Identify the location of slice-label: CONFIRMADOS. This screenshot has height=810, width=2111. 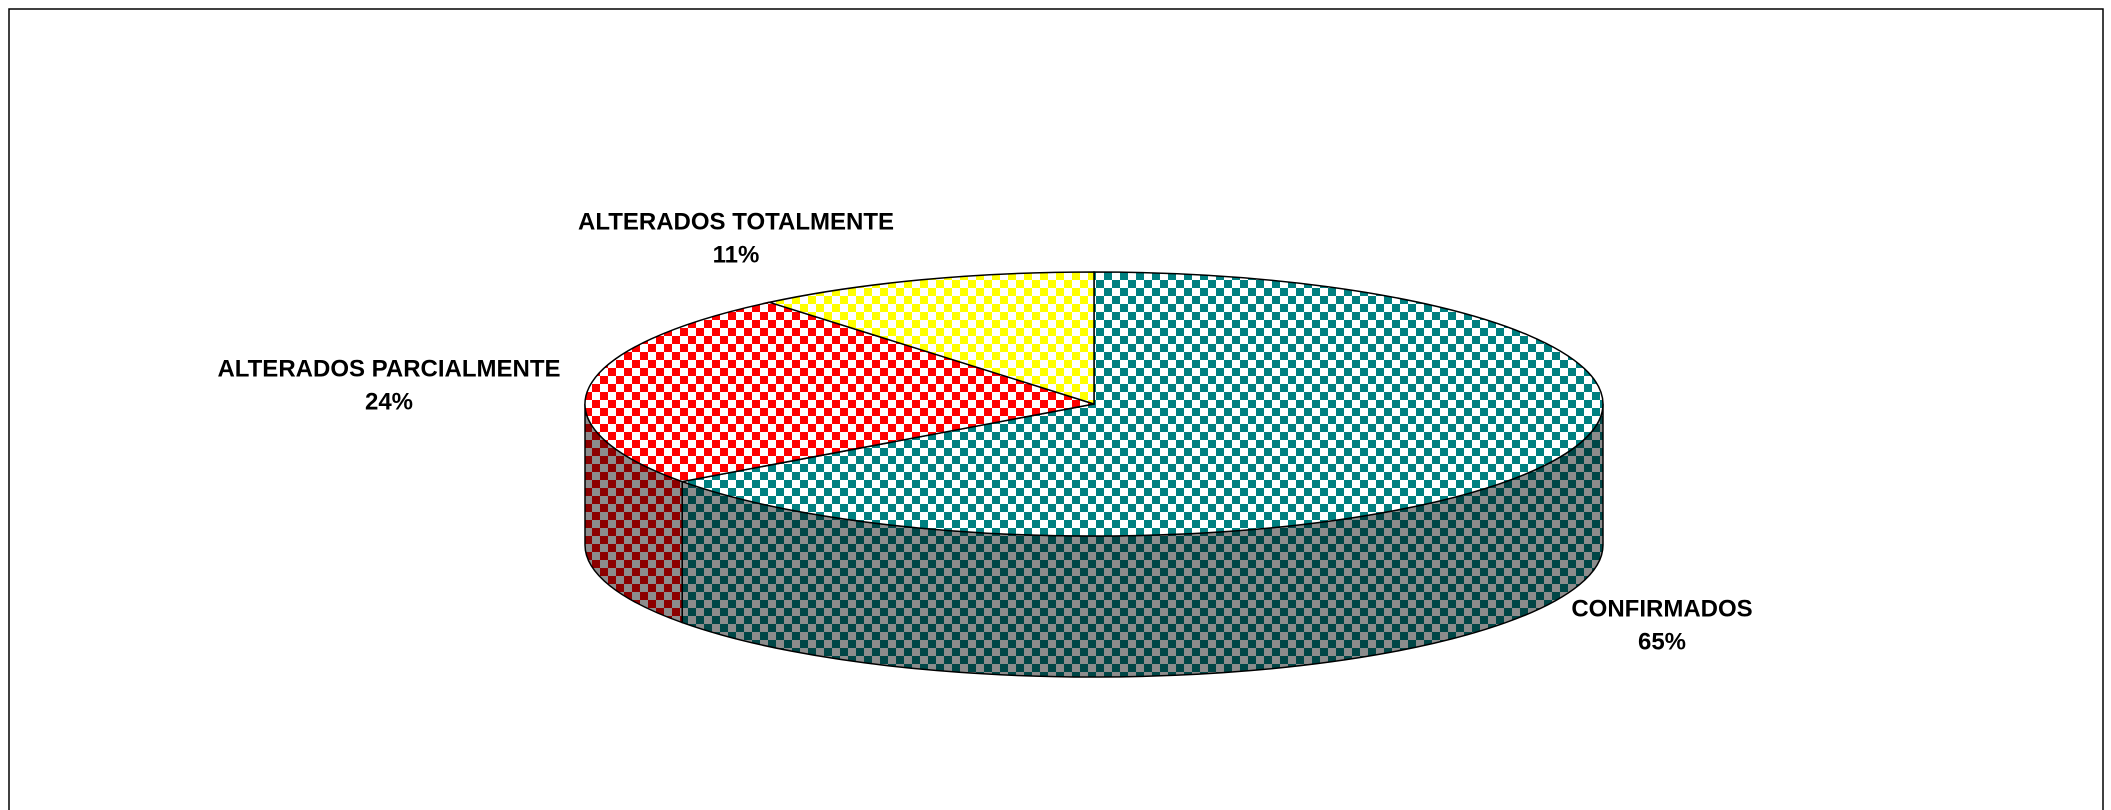
(1661, 608).